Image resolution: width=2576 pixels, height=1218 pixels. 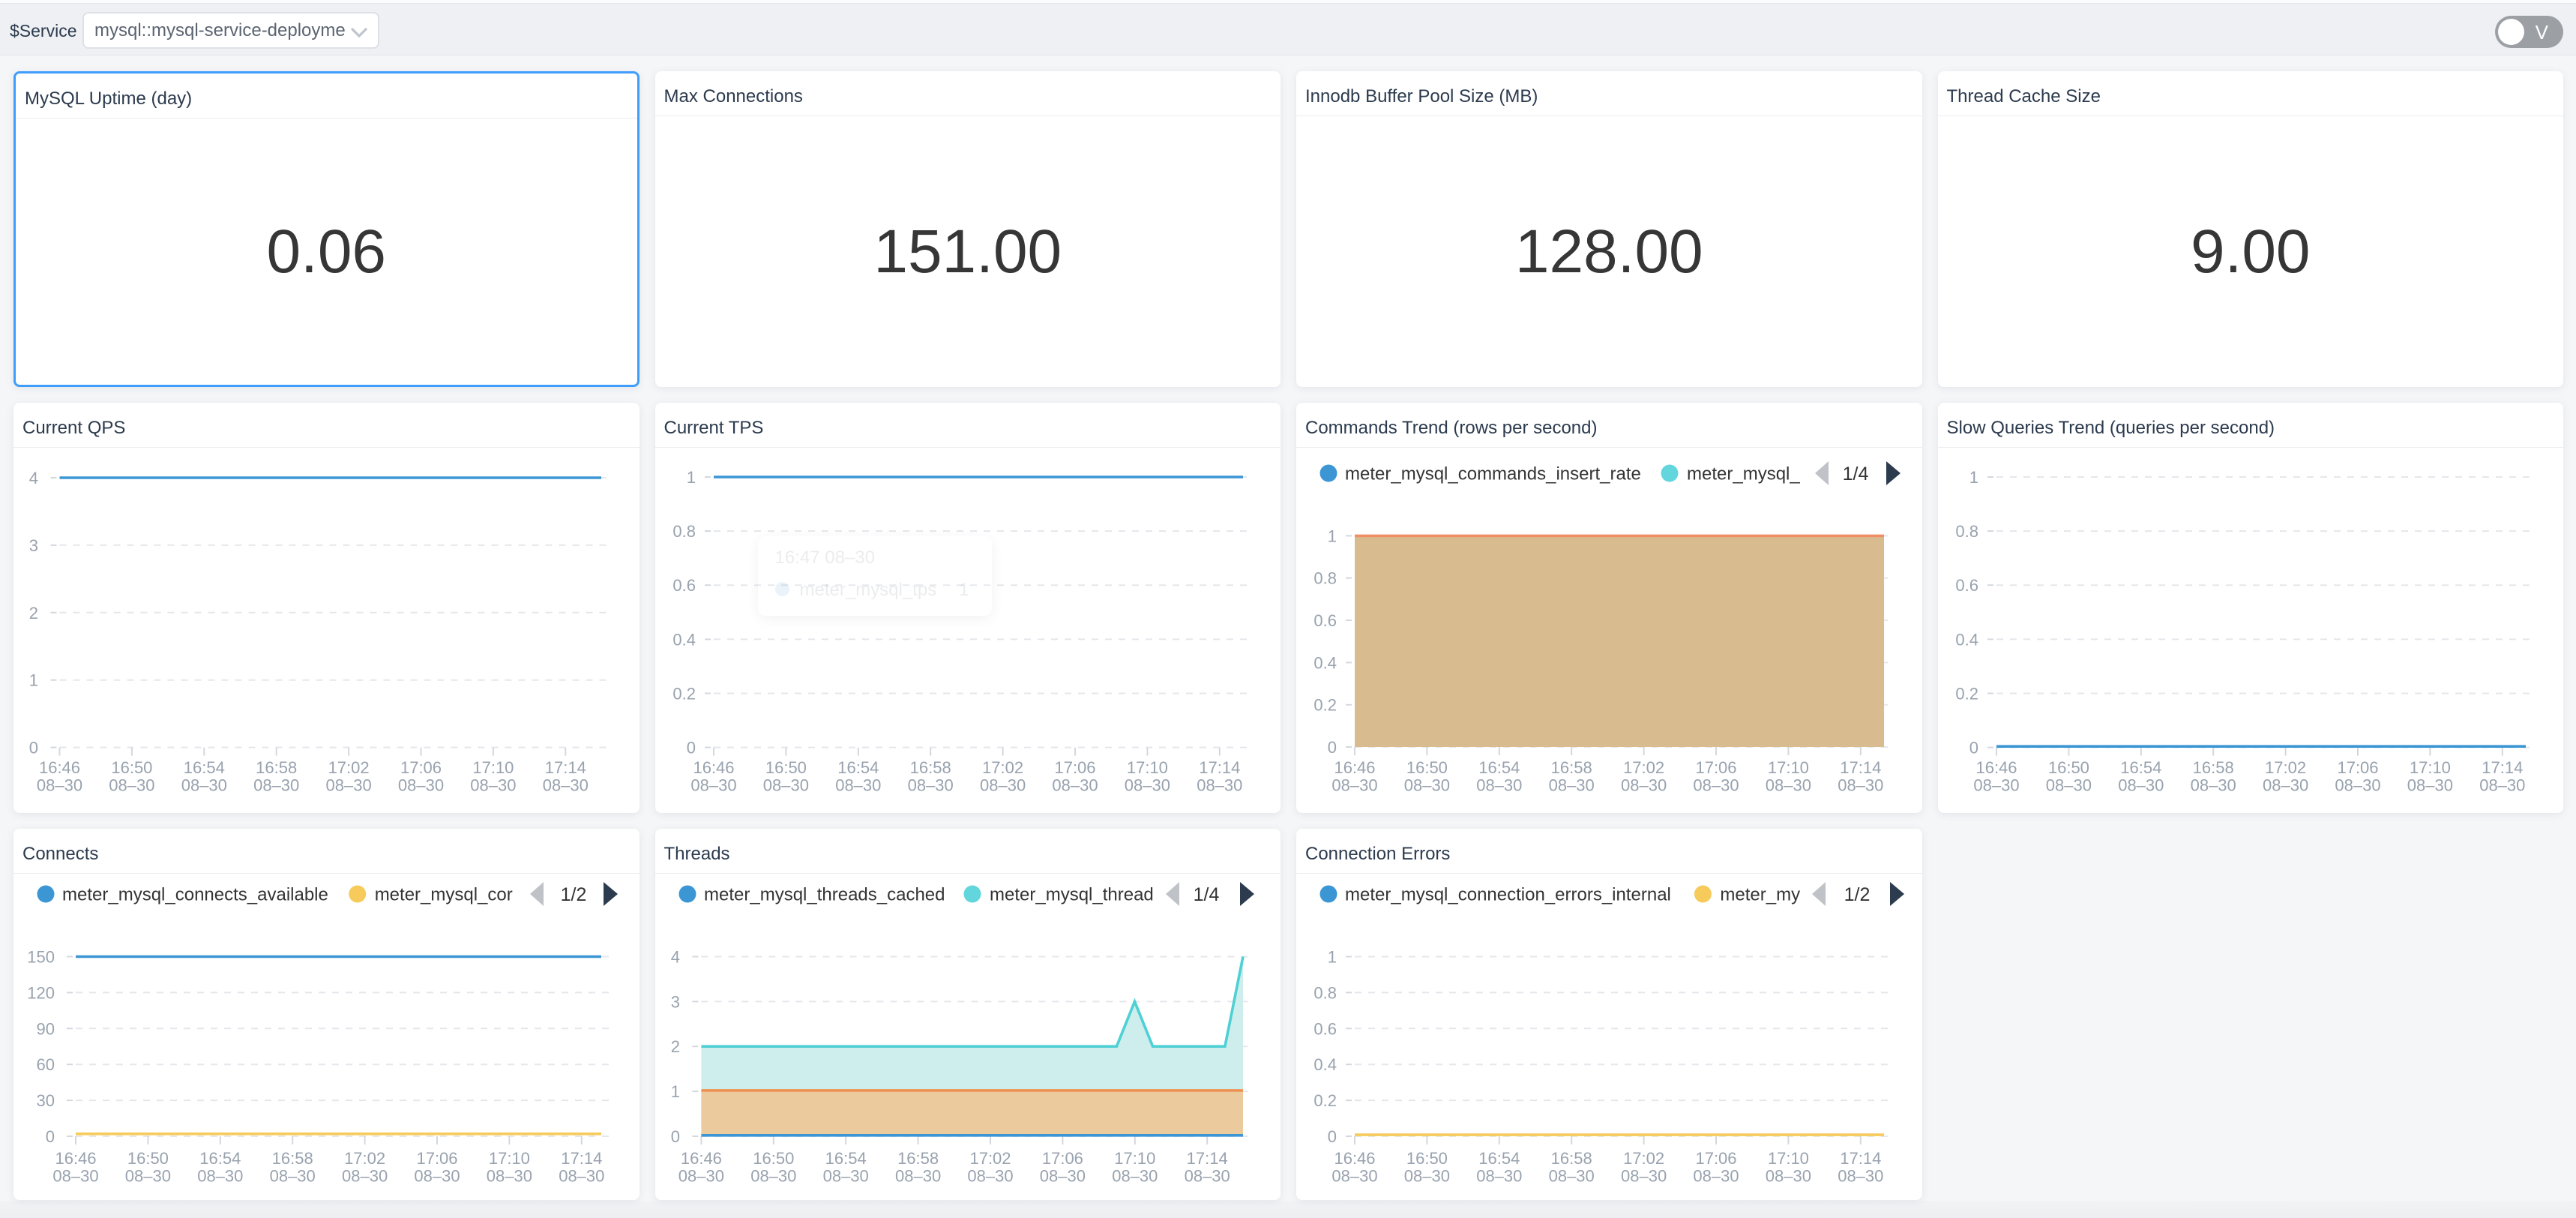 What do you see at coordinates (46, 1100) in the screenshot?
I see `svg-text: 30` at bounding box center [46, 1100].